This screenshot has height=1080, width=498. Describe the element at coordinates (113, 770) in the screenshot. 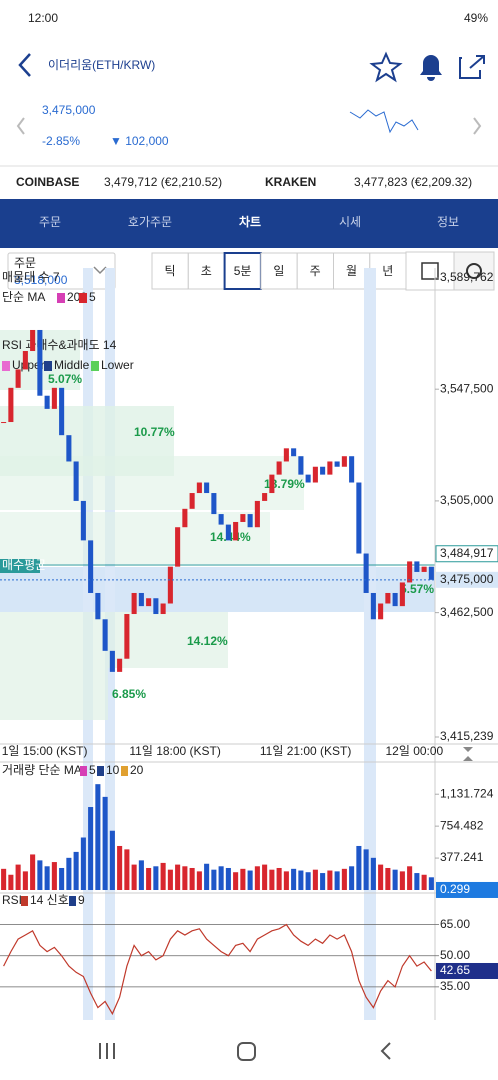

I see `legend-item: 10` at that location.